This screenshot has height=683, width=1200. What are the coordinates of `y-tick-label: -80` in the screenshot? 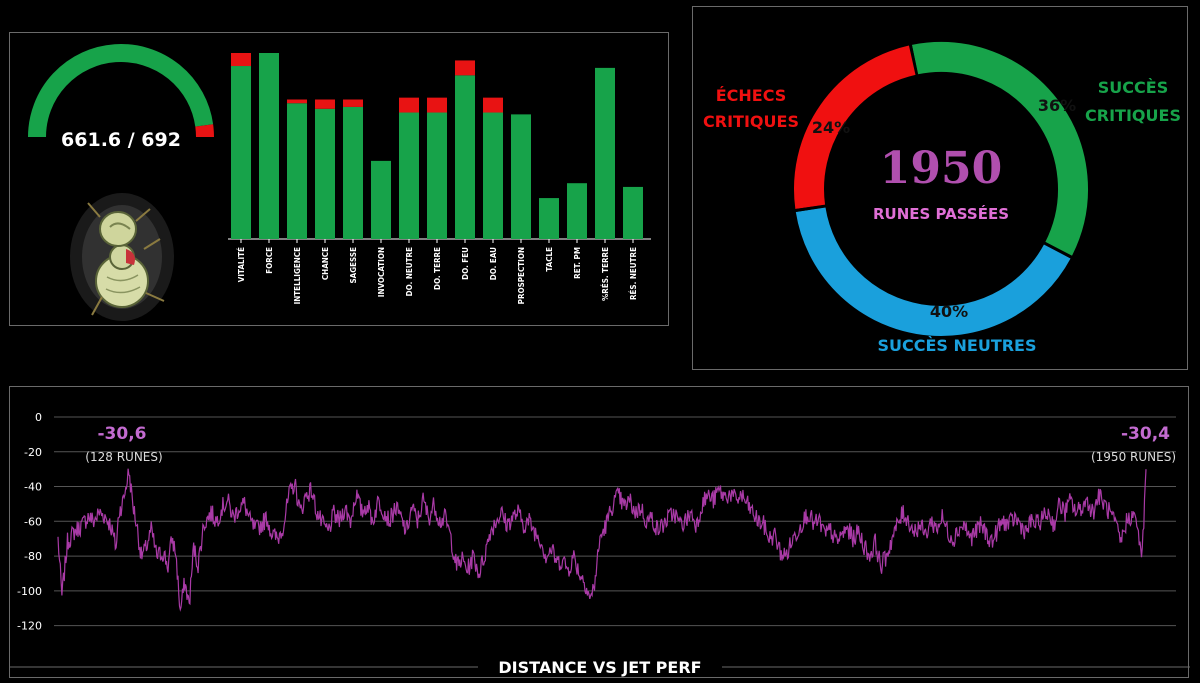 It's located at (33, 556).